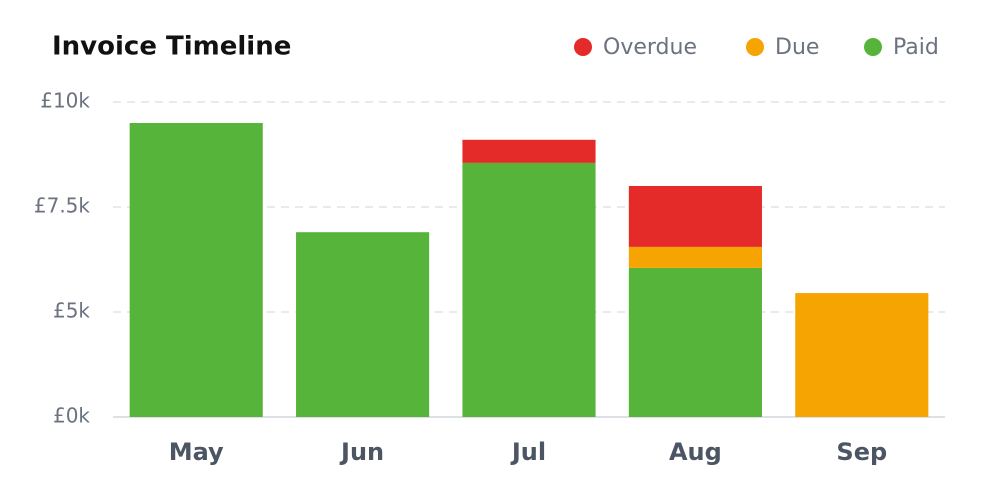  I want to click on y-tick-label: £10k, so click(65, 101).